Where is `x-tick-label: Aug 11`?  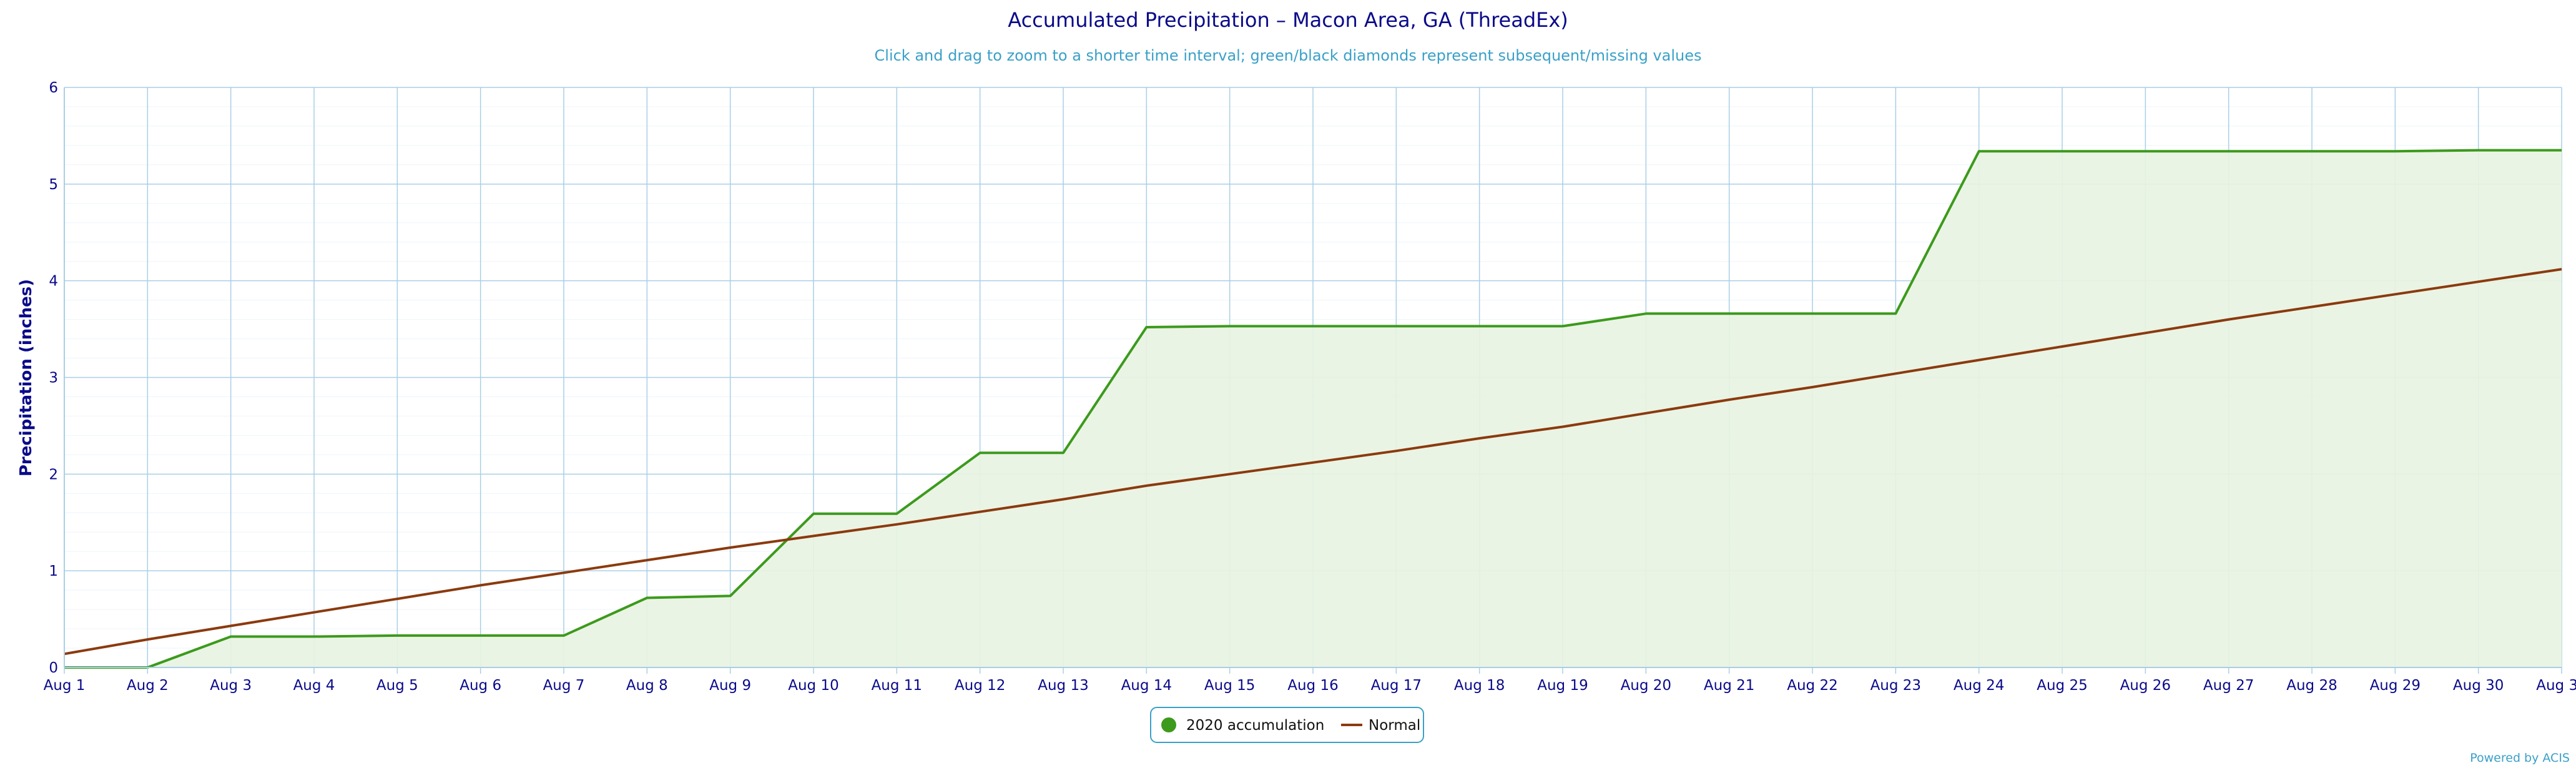
x-tick-label: Aug 11 is located at coordinates (897, 685).